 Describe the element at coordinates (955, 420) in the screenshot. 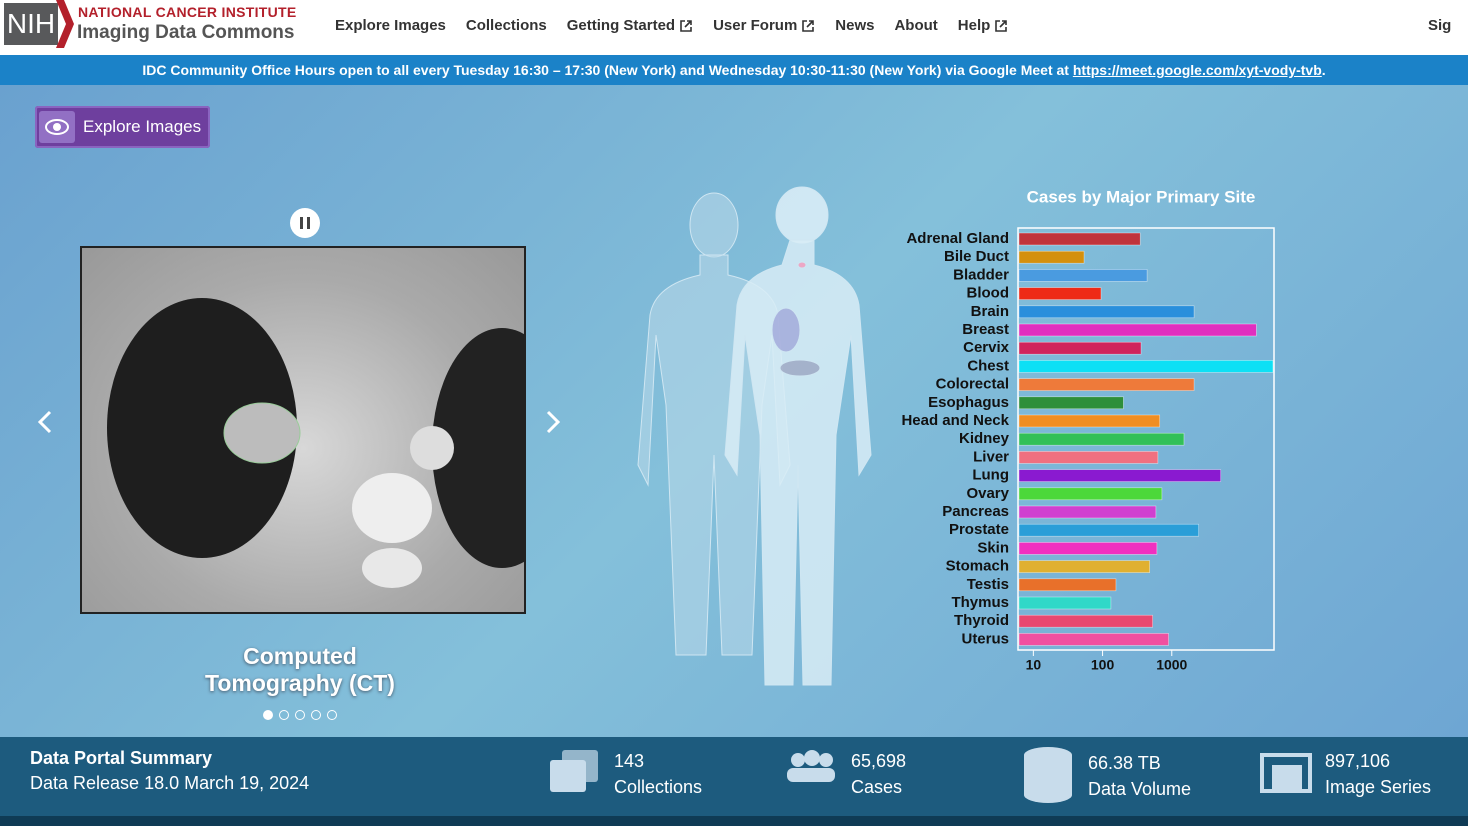

I see `category-label: Head and Neck` at that location.